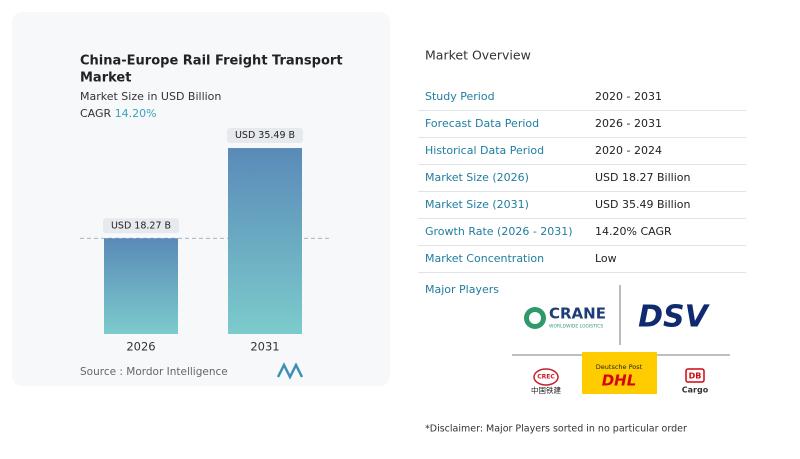  I want to click on db-logo: DB Cargo, so click(695, 381).